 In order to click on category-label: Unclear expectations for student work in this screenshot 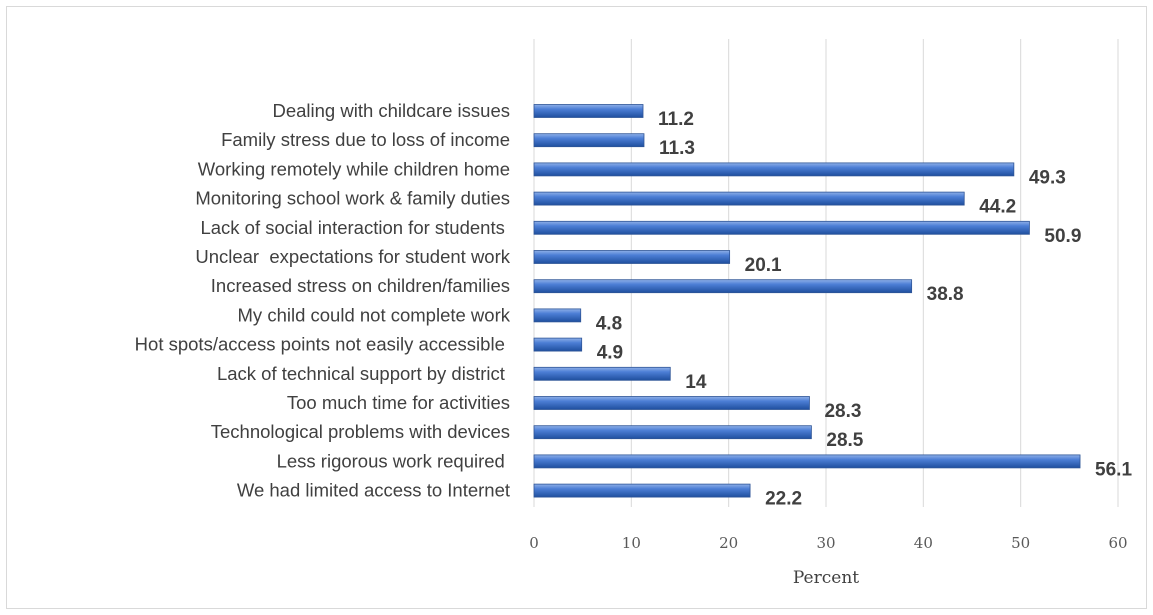, I will do `click(352, 256)`.